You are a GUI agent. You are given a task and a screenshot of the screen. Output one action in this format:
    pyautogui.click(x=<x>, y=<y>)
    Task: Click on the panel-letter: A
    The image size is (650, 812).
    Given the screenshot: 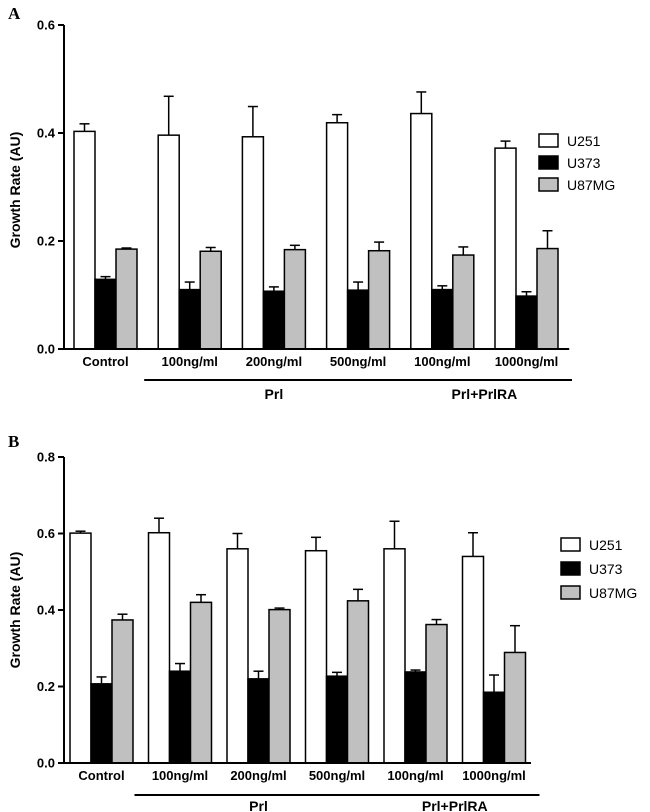 What is the action you would take?
    pyautogui.click(x=14, y=13)
    